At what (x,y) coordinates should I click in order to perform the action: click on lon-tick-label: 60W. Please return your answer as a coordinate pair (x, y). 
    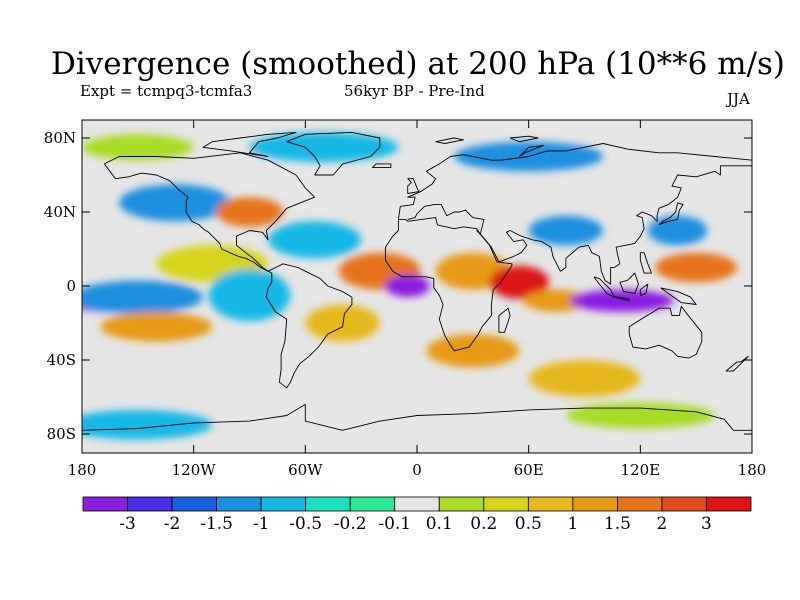
    Looking at the image, I should click on (305, 470).